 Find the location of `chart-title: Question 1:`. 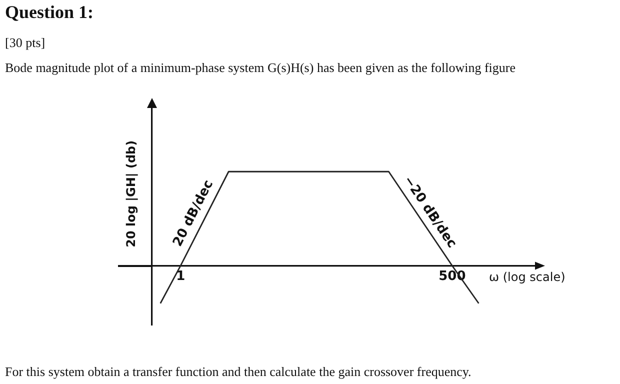

chart-title: Question 1: is located at coordinates (49, 12).